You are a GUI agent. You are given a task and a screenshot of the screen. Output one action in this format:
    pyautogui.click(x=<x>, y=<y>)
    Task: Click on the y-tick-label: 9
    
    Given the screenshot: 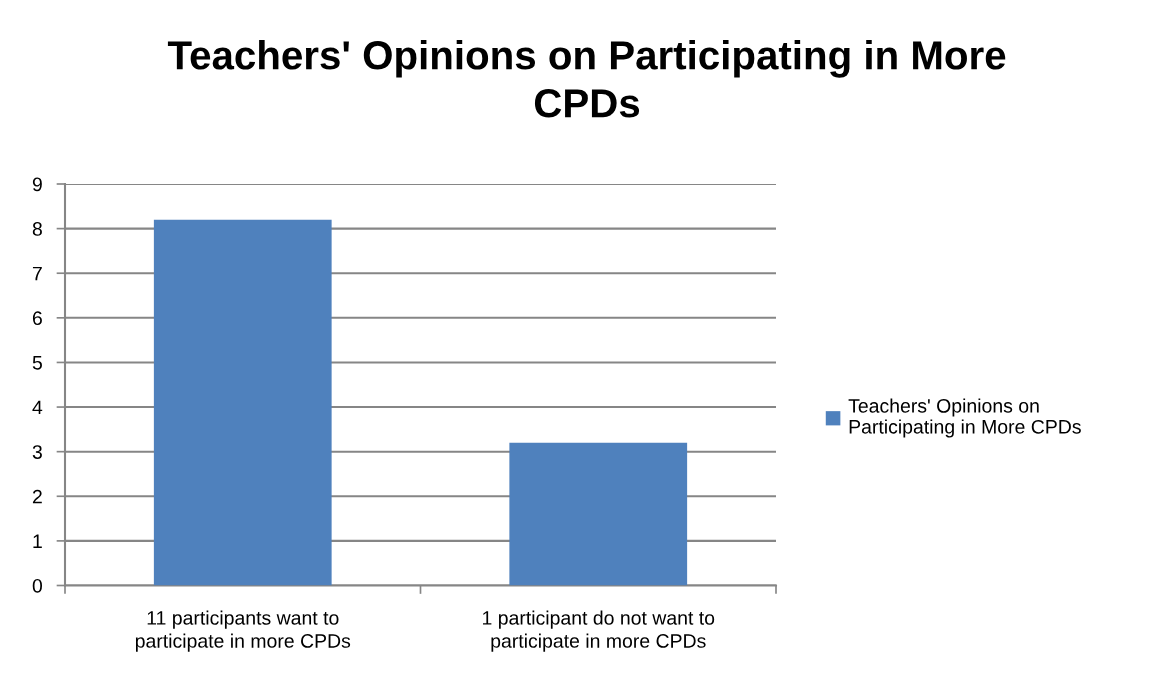 What is the action you would take?
    pyautogui.click(x=37, y=184)
    